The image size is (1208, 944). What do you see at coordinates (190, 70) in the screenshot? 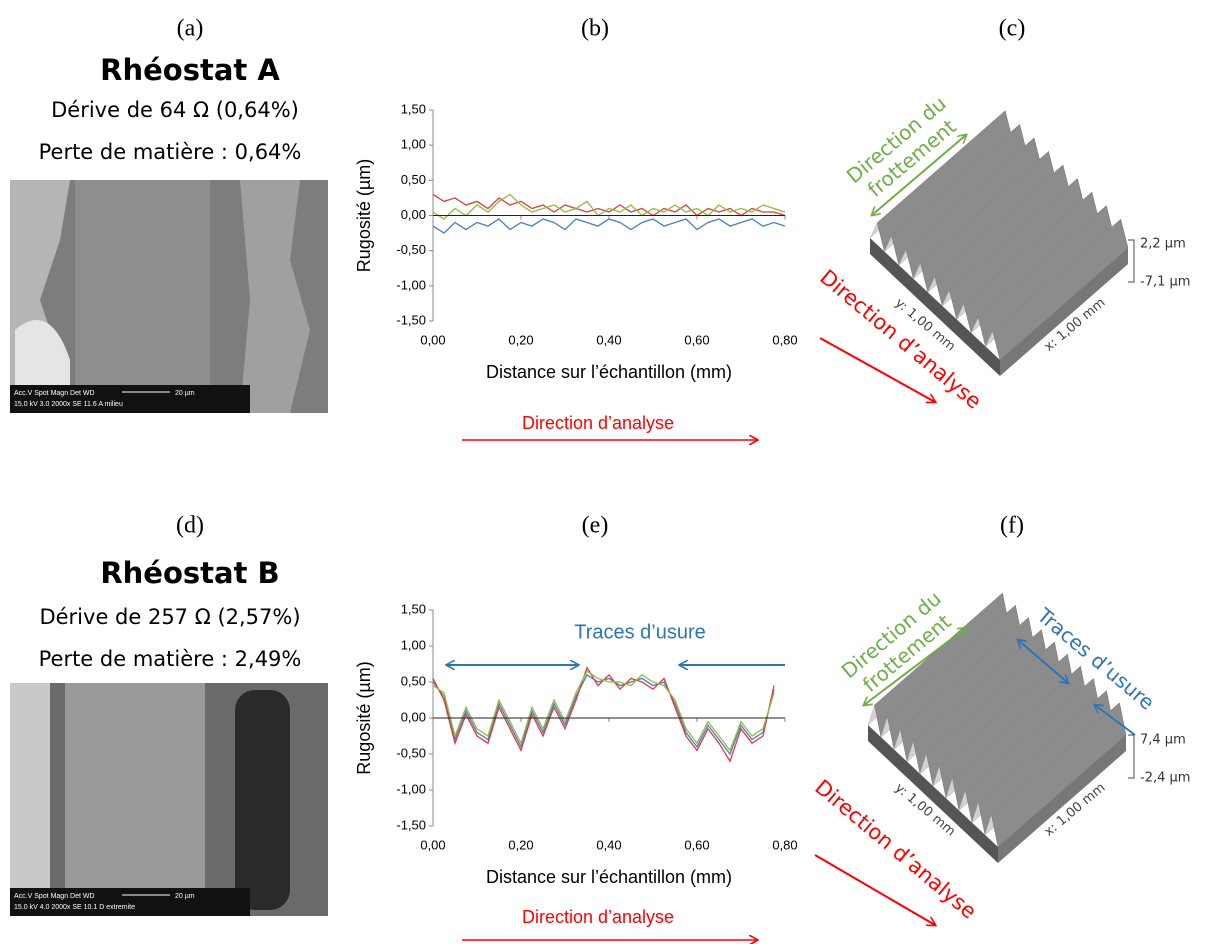
I see `panel-title: Rhéostat A` at bounding box center [190, 70].